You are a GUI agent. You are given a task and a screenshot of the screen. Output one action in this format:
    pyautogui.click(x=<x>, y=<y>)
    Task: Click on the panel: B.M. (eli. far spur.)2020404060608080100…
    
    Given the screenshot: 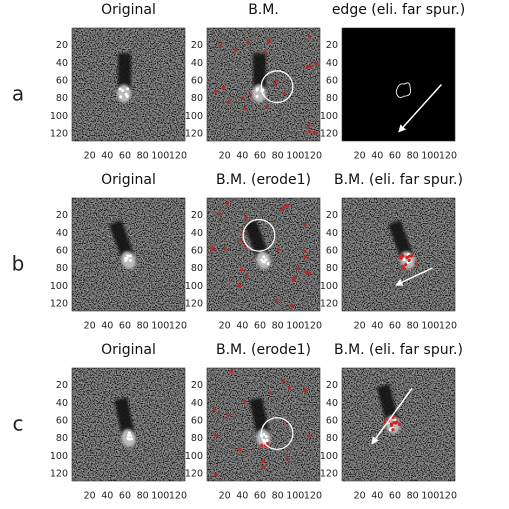 What is the action you would take?
    pyautogui.click(x=391, y=252)
    